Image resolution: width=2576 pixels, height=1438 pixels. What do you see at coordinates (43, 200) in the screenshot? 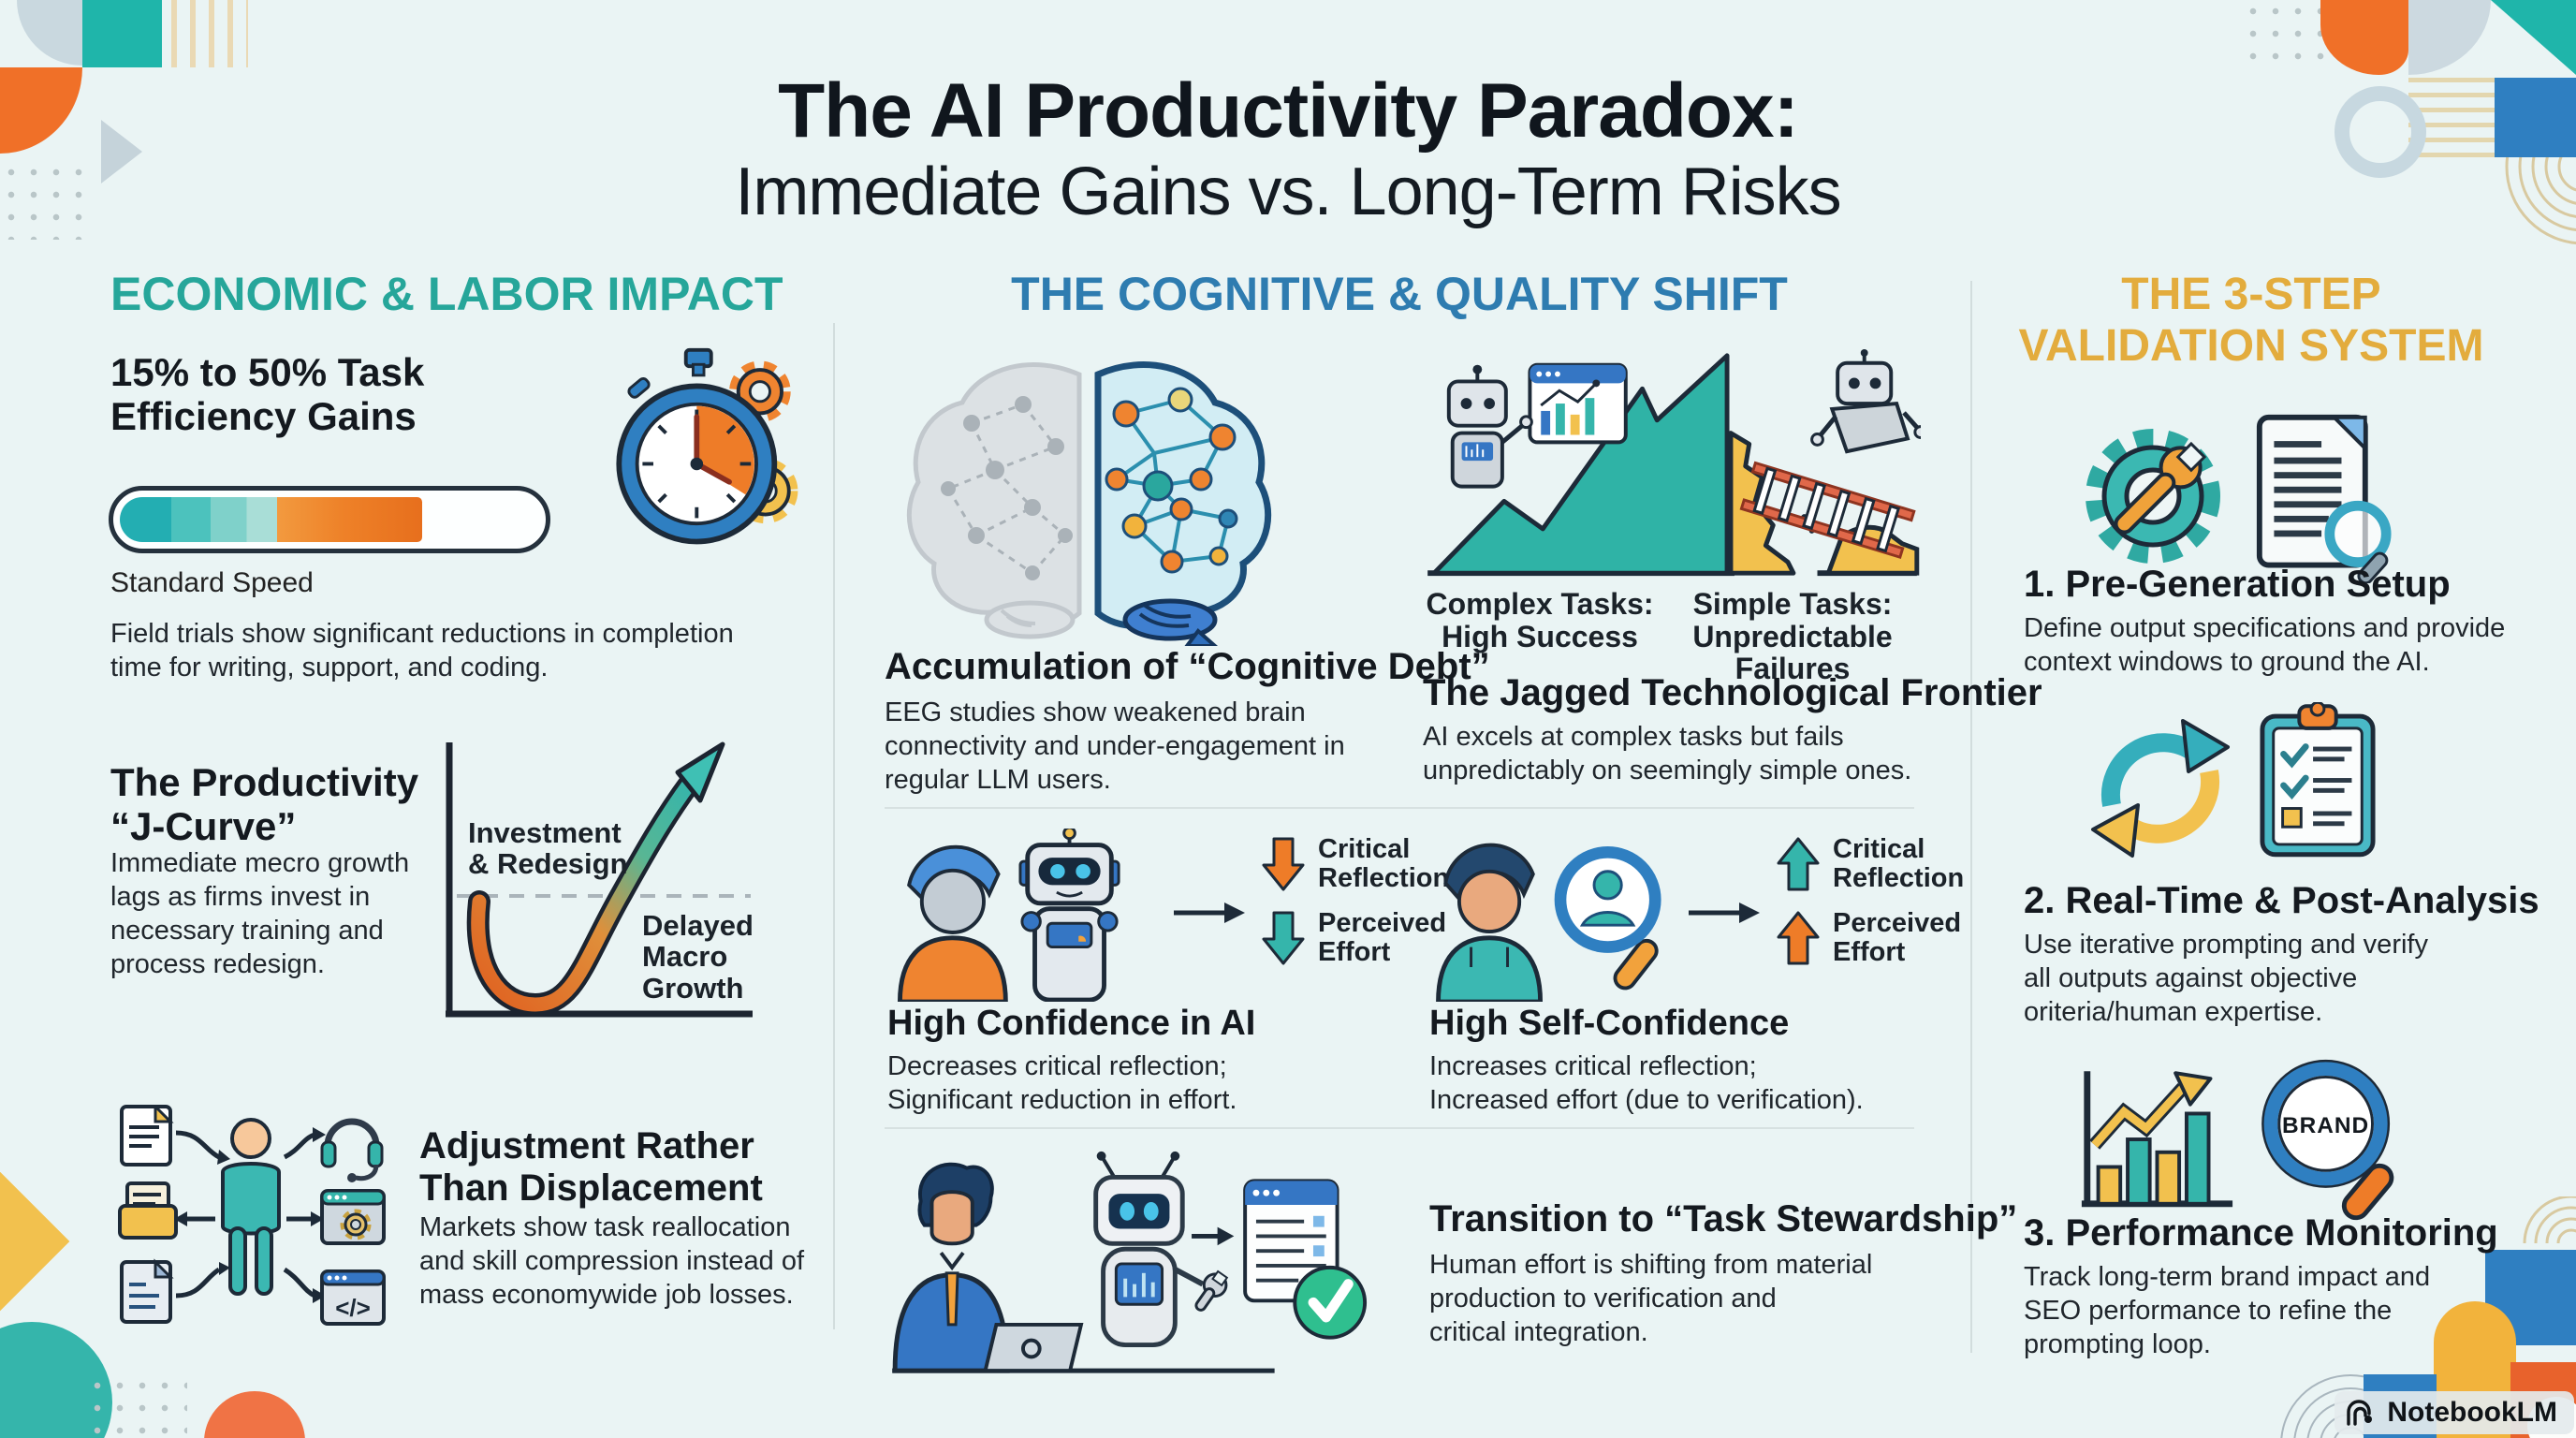
I see `deco-dots-tl` at bounding box center [43, 200].